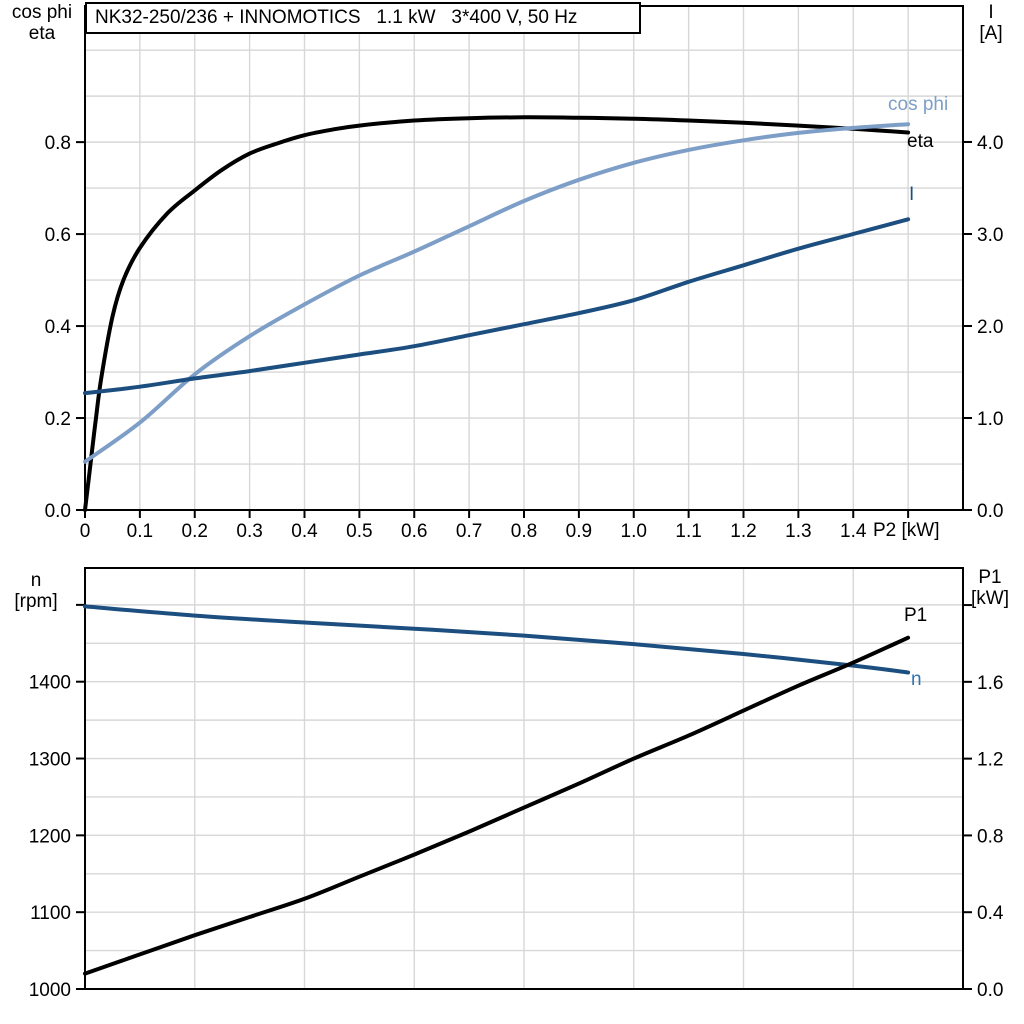 Image resolution: width=1024 pixels, height=1024 pixels. What do you see at coordinates (50, 683) in the screenshot?
I see `y-left-tick-label: 1400` at bounding box center [50, 683].